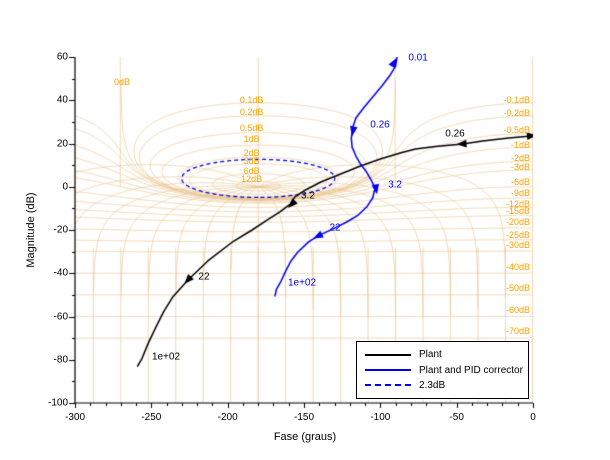  I want to click on legend-label-contour: 2.3dB, so click(432, 385).